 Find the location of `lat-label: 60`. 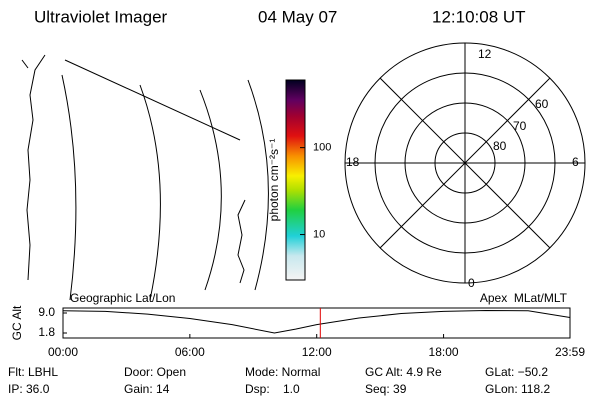

lat-label: 60 is located at coordinates (542, 104).